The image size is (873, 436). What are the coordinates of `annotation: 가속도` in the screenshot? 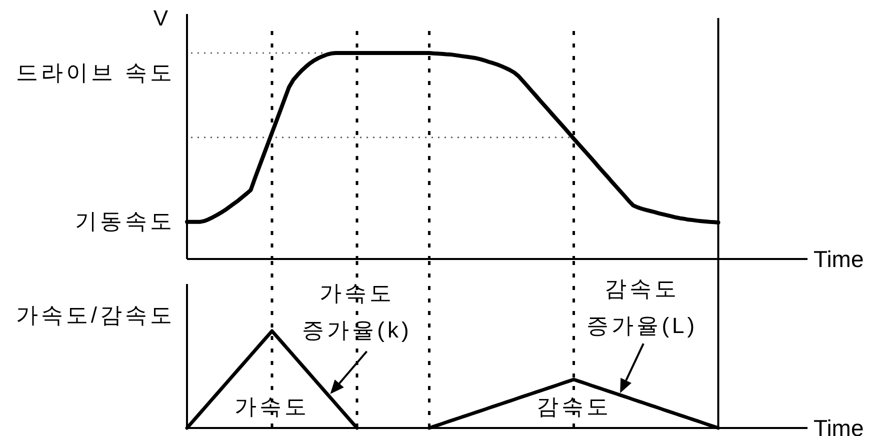 It's located at (272, 407).